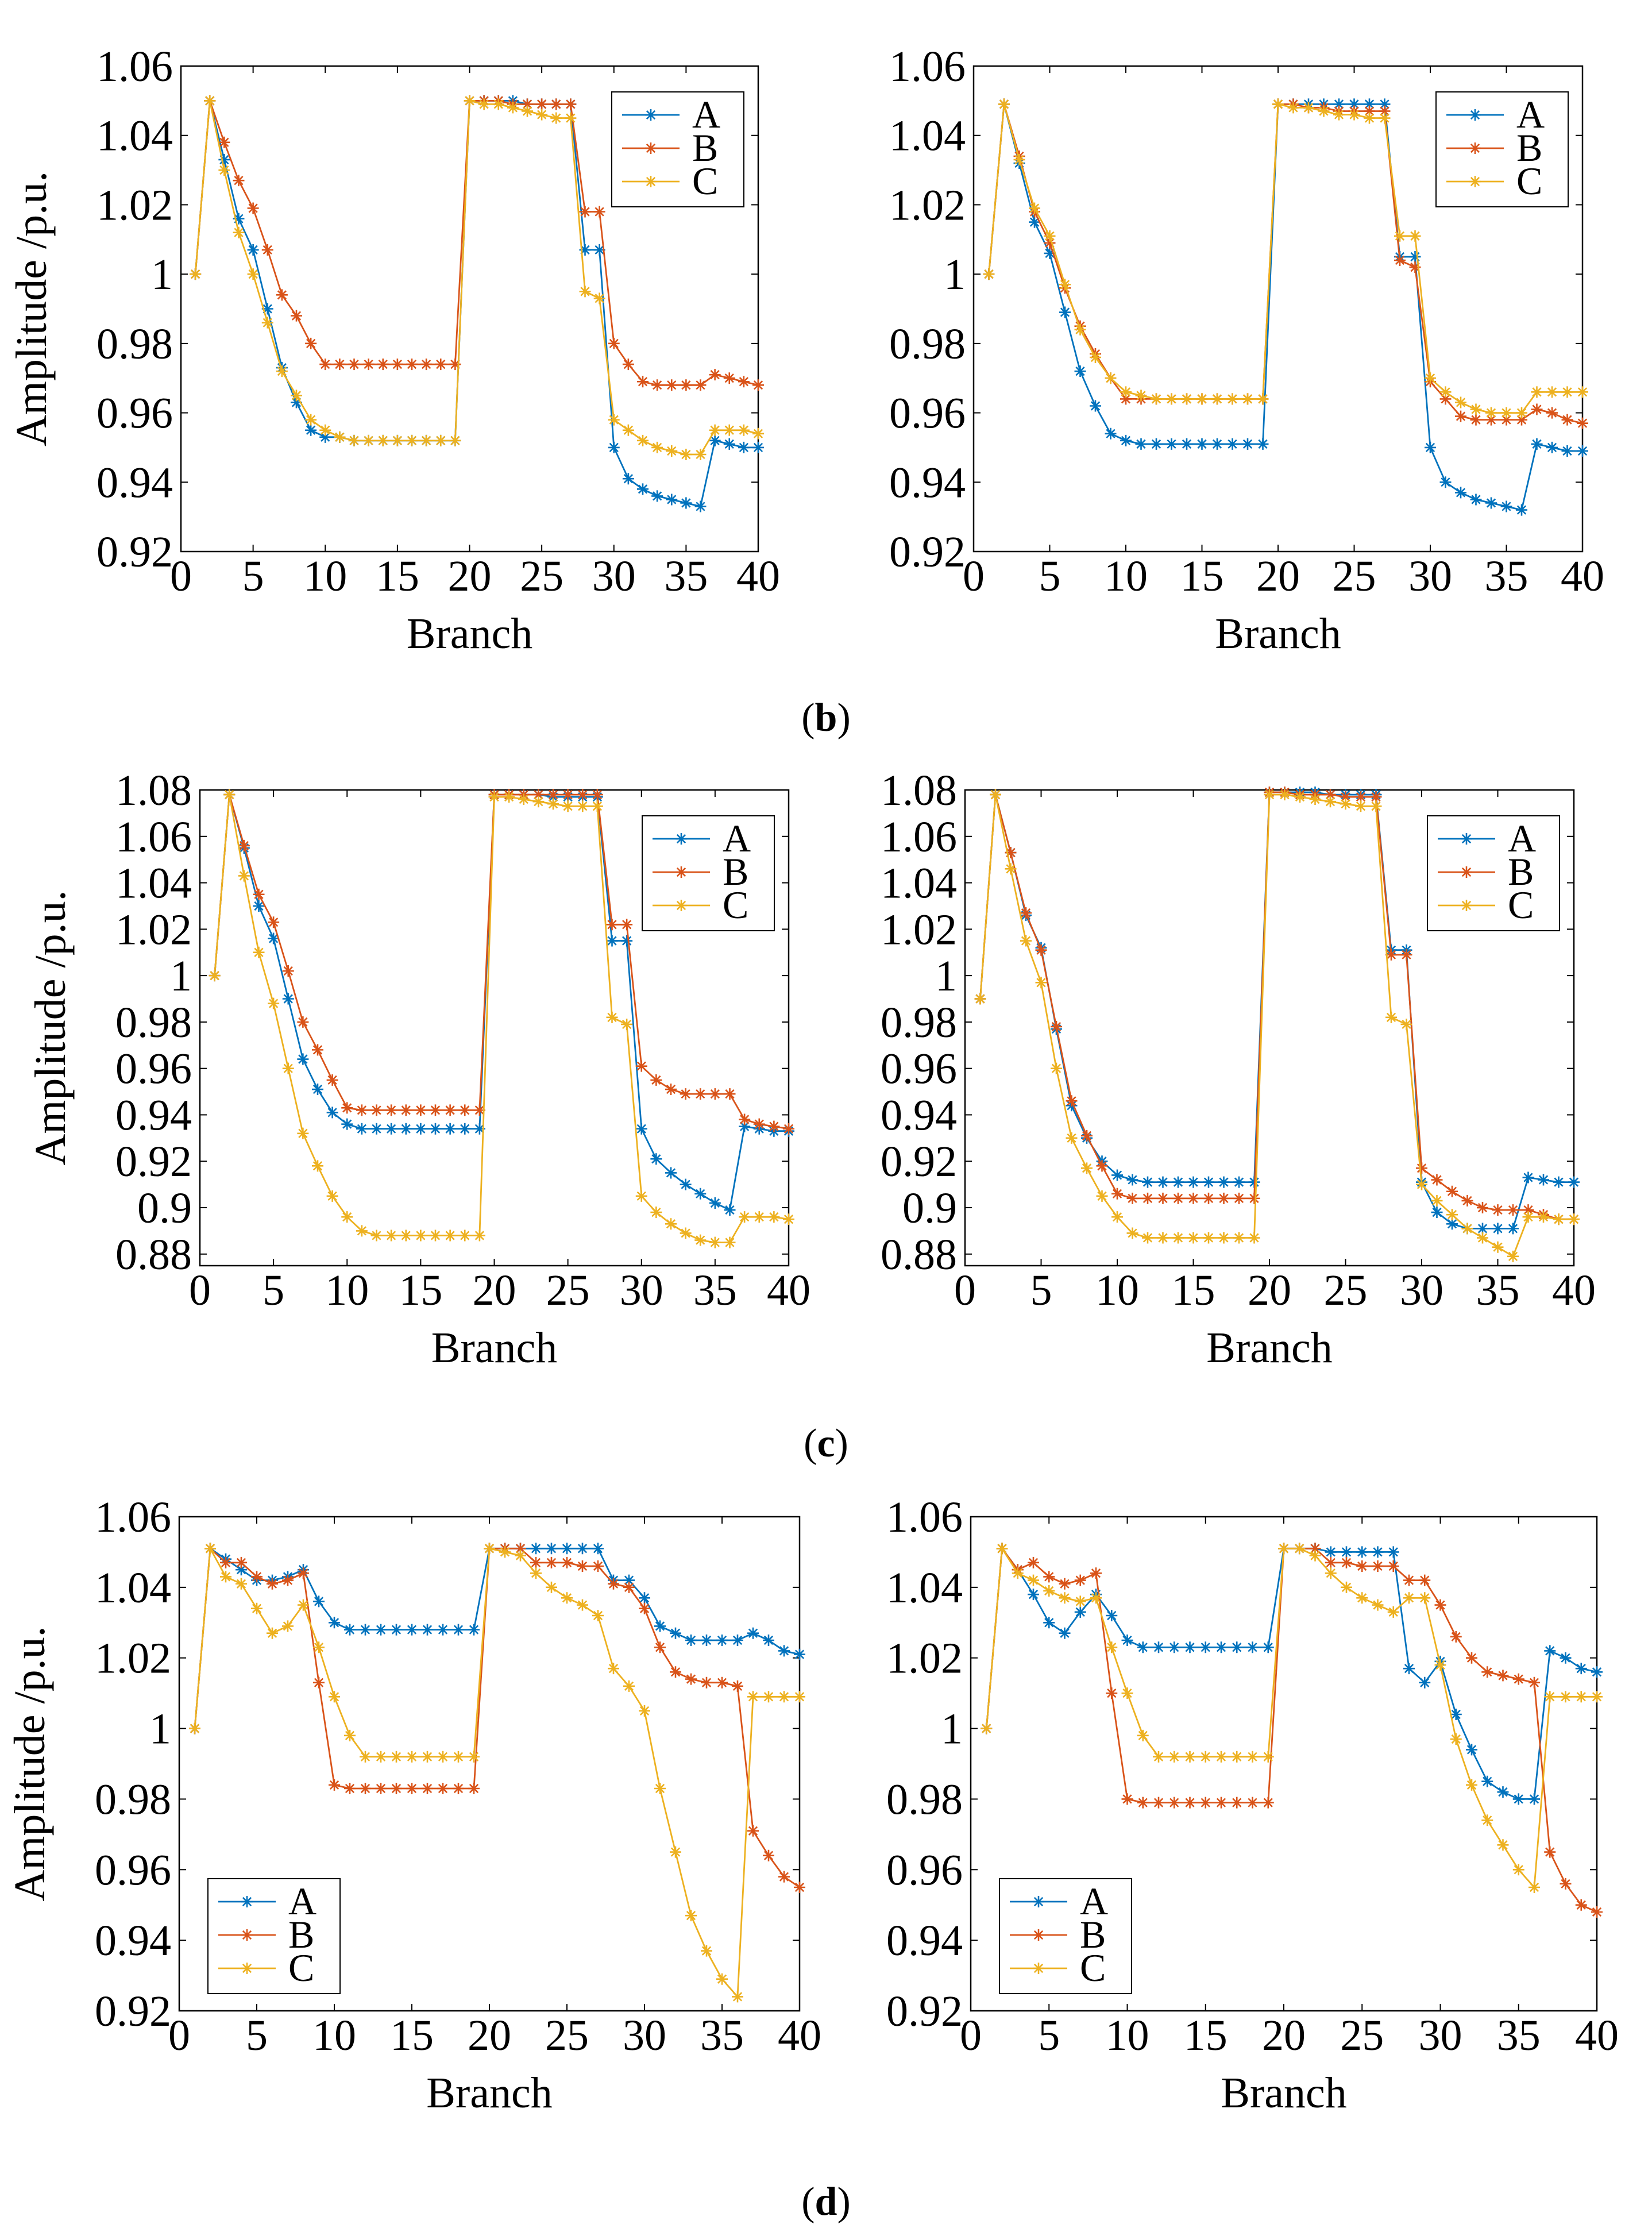  I want to click on y-tick-label: 0.94, so click(135, 482).